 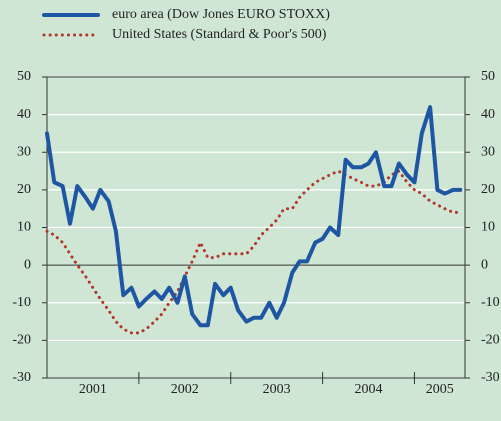 What do you see at coordinates (24, 76) in the screenshot?
I see `y-tick-label: 50` at bounding box center [24, 76].